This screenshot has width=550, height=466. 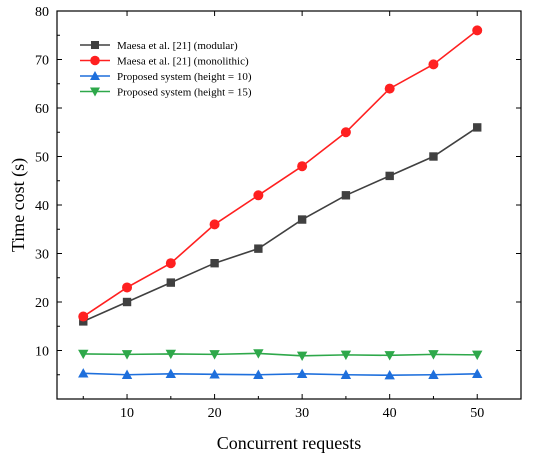 What do you see at coordinates (390, 413) in the screenshot?
I see `x-tick-label: 40` at bounding box center [390, 413].